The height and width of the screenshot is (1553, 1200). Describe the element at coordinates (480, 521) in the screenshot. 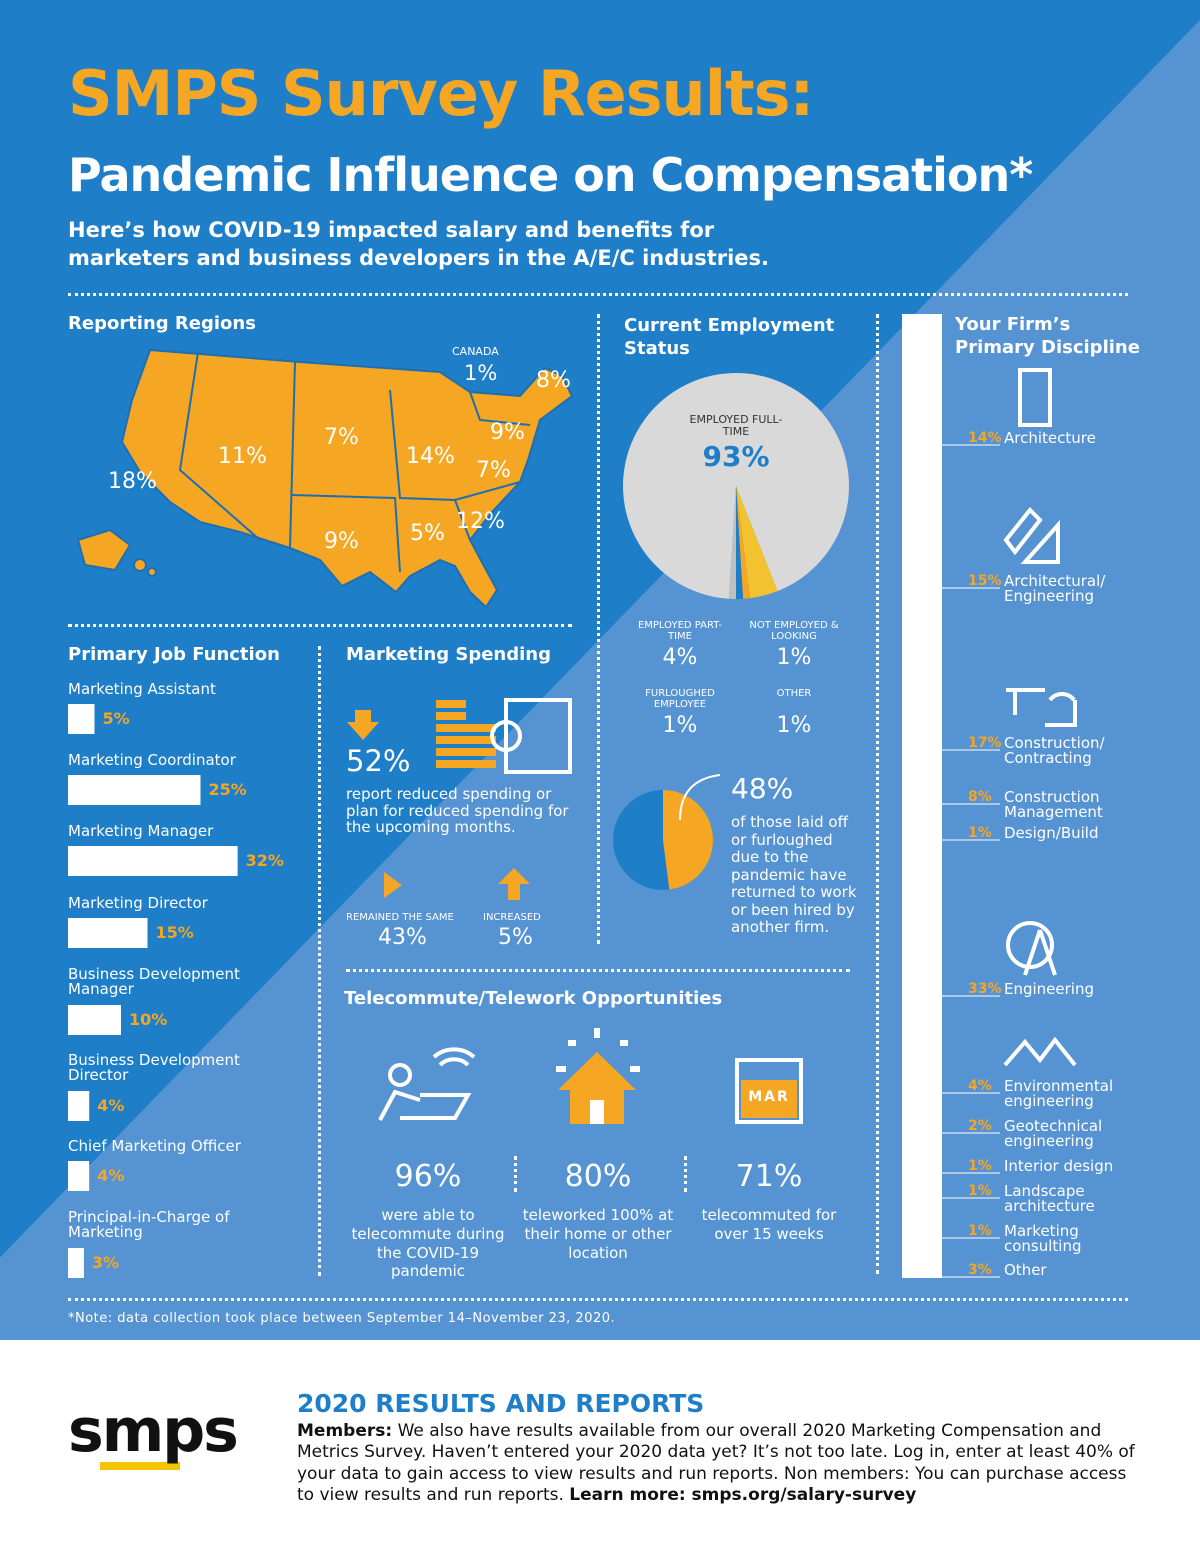

I see `region-value: 12%` at that location.